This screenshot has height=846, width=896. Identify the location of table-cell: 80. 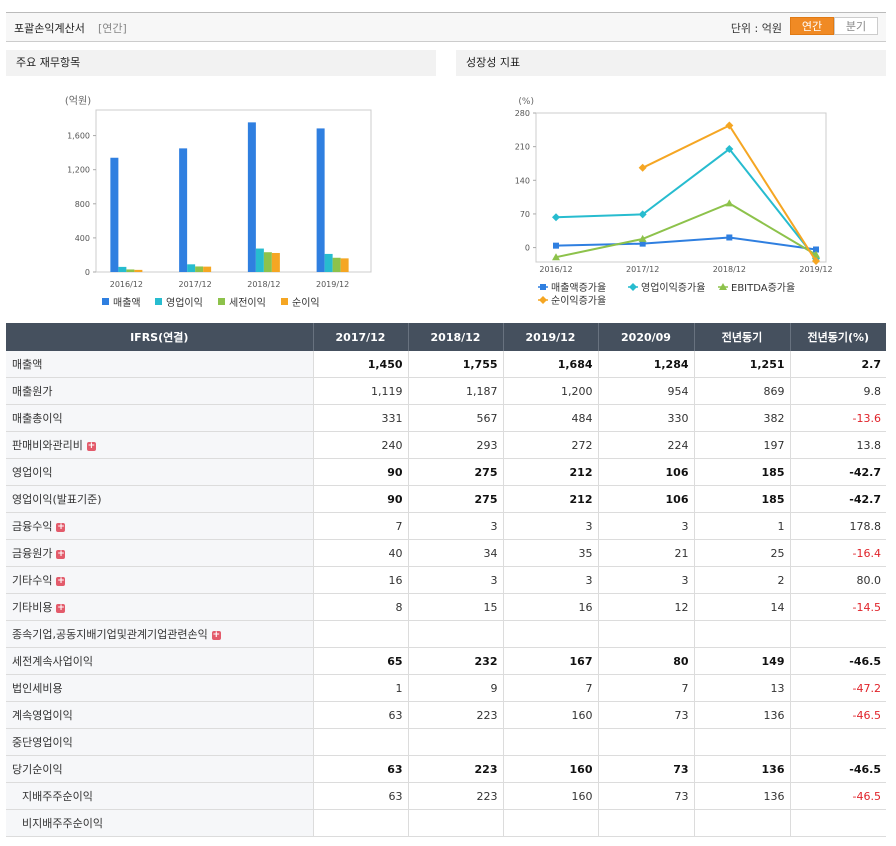
(646, 661).